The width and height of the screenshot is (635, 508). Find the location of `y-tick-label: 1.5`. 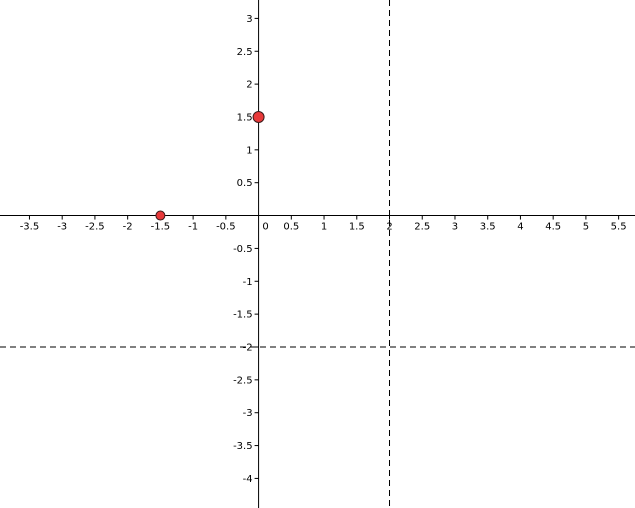

y-tick-label: 1.5 is located at coordinates (245, 117).